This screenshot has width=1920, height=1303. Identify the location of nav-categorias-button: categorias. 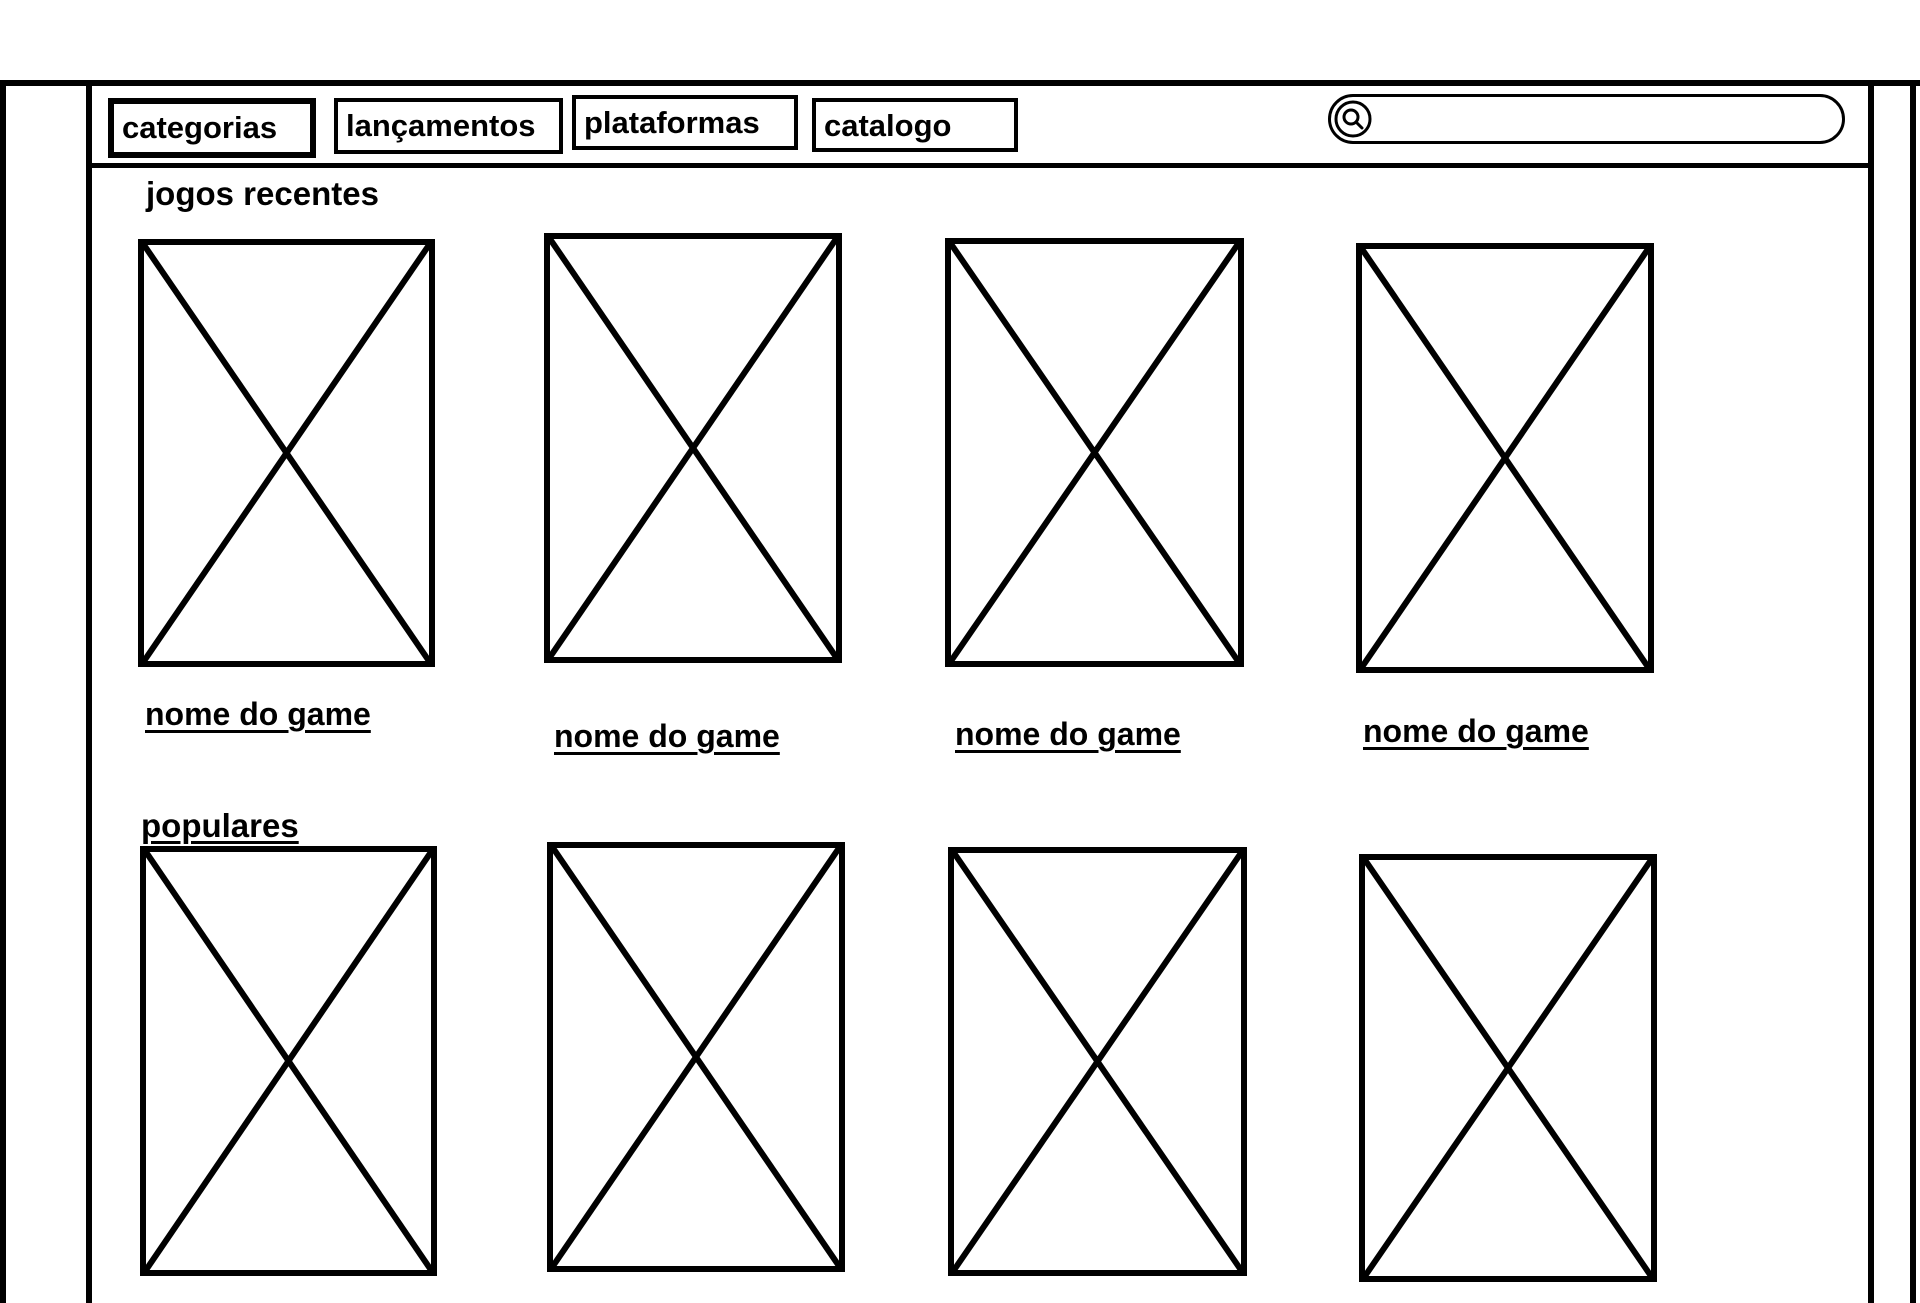
(212, 128).